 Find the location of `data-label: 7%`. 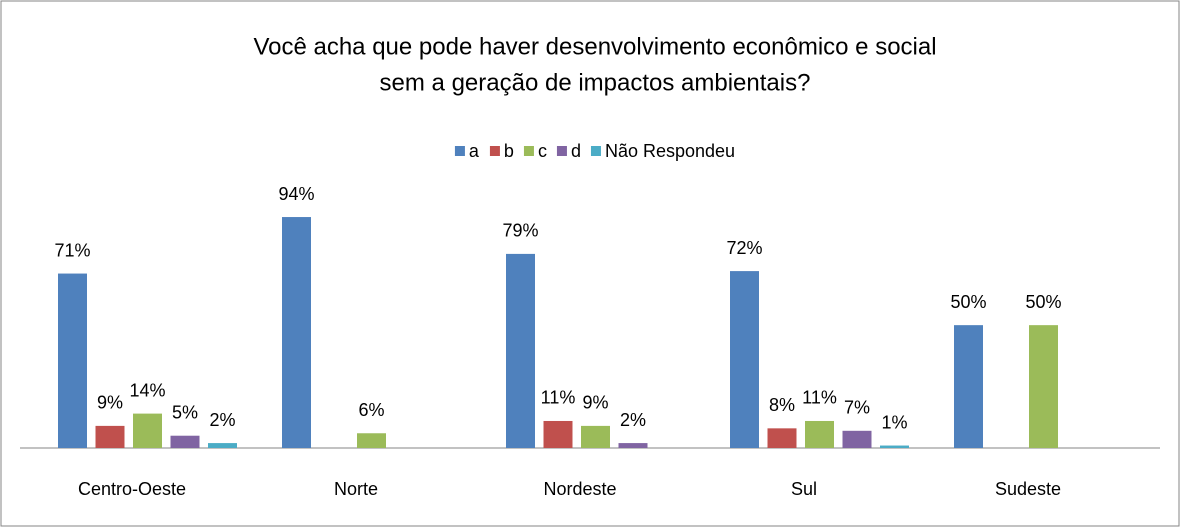

data-label: 7% is located at coordinates (857, 408).